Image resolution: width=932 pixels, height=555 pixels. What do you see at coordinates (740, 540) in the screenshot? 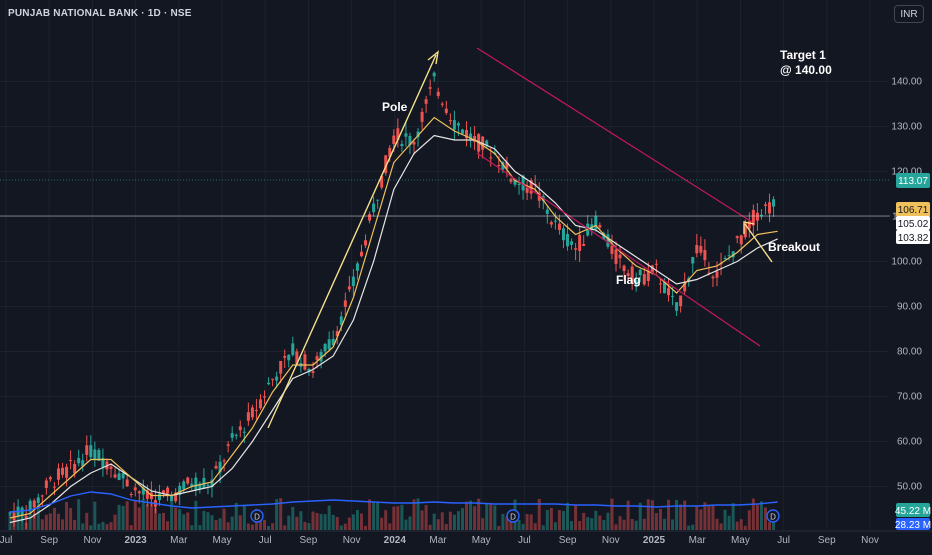
I see `time-tick-may: May` at bounding box center [740, 540].